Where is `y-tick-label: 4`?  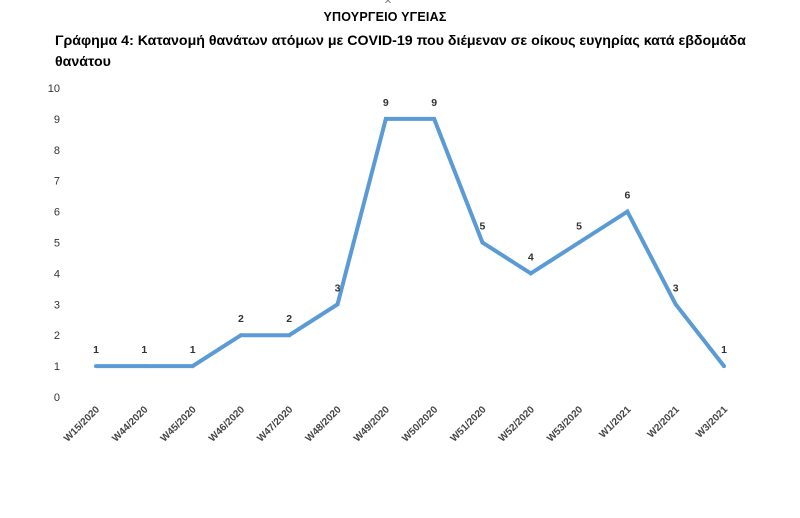 y-tick-label: 4 is located at coordinates (57, 274).